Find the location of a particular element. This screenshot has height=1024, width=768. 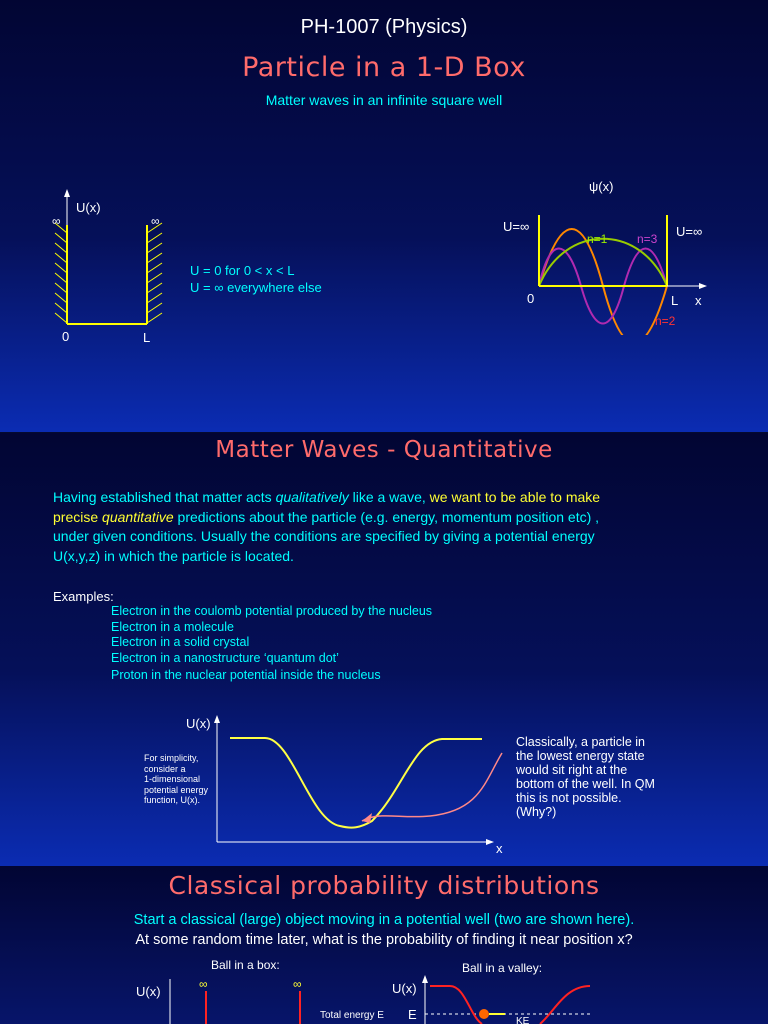

course-title: PH-1007 (Physics) is located at coordinates (384, 27).